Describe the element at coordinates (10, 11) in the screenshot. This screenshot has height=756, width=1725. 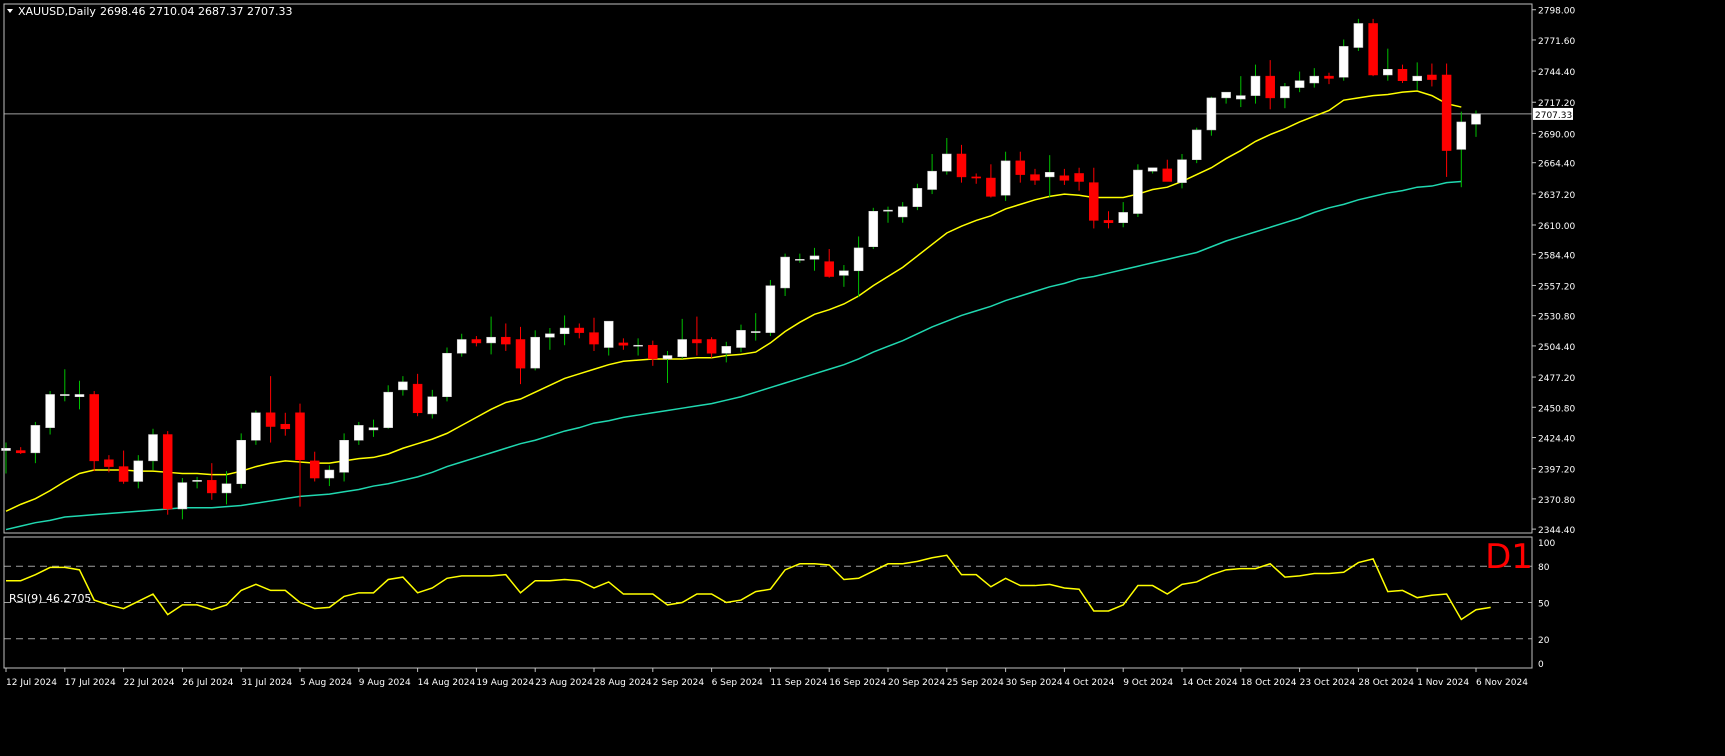
I see `dropdown-triangle-icon` at that location.